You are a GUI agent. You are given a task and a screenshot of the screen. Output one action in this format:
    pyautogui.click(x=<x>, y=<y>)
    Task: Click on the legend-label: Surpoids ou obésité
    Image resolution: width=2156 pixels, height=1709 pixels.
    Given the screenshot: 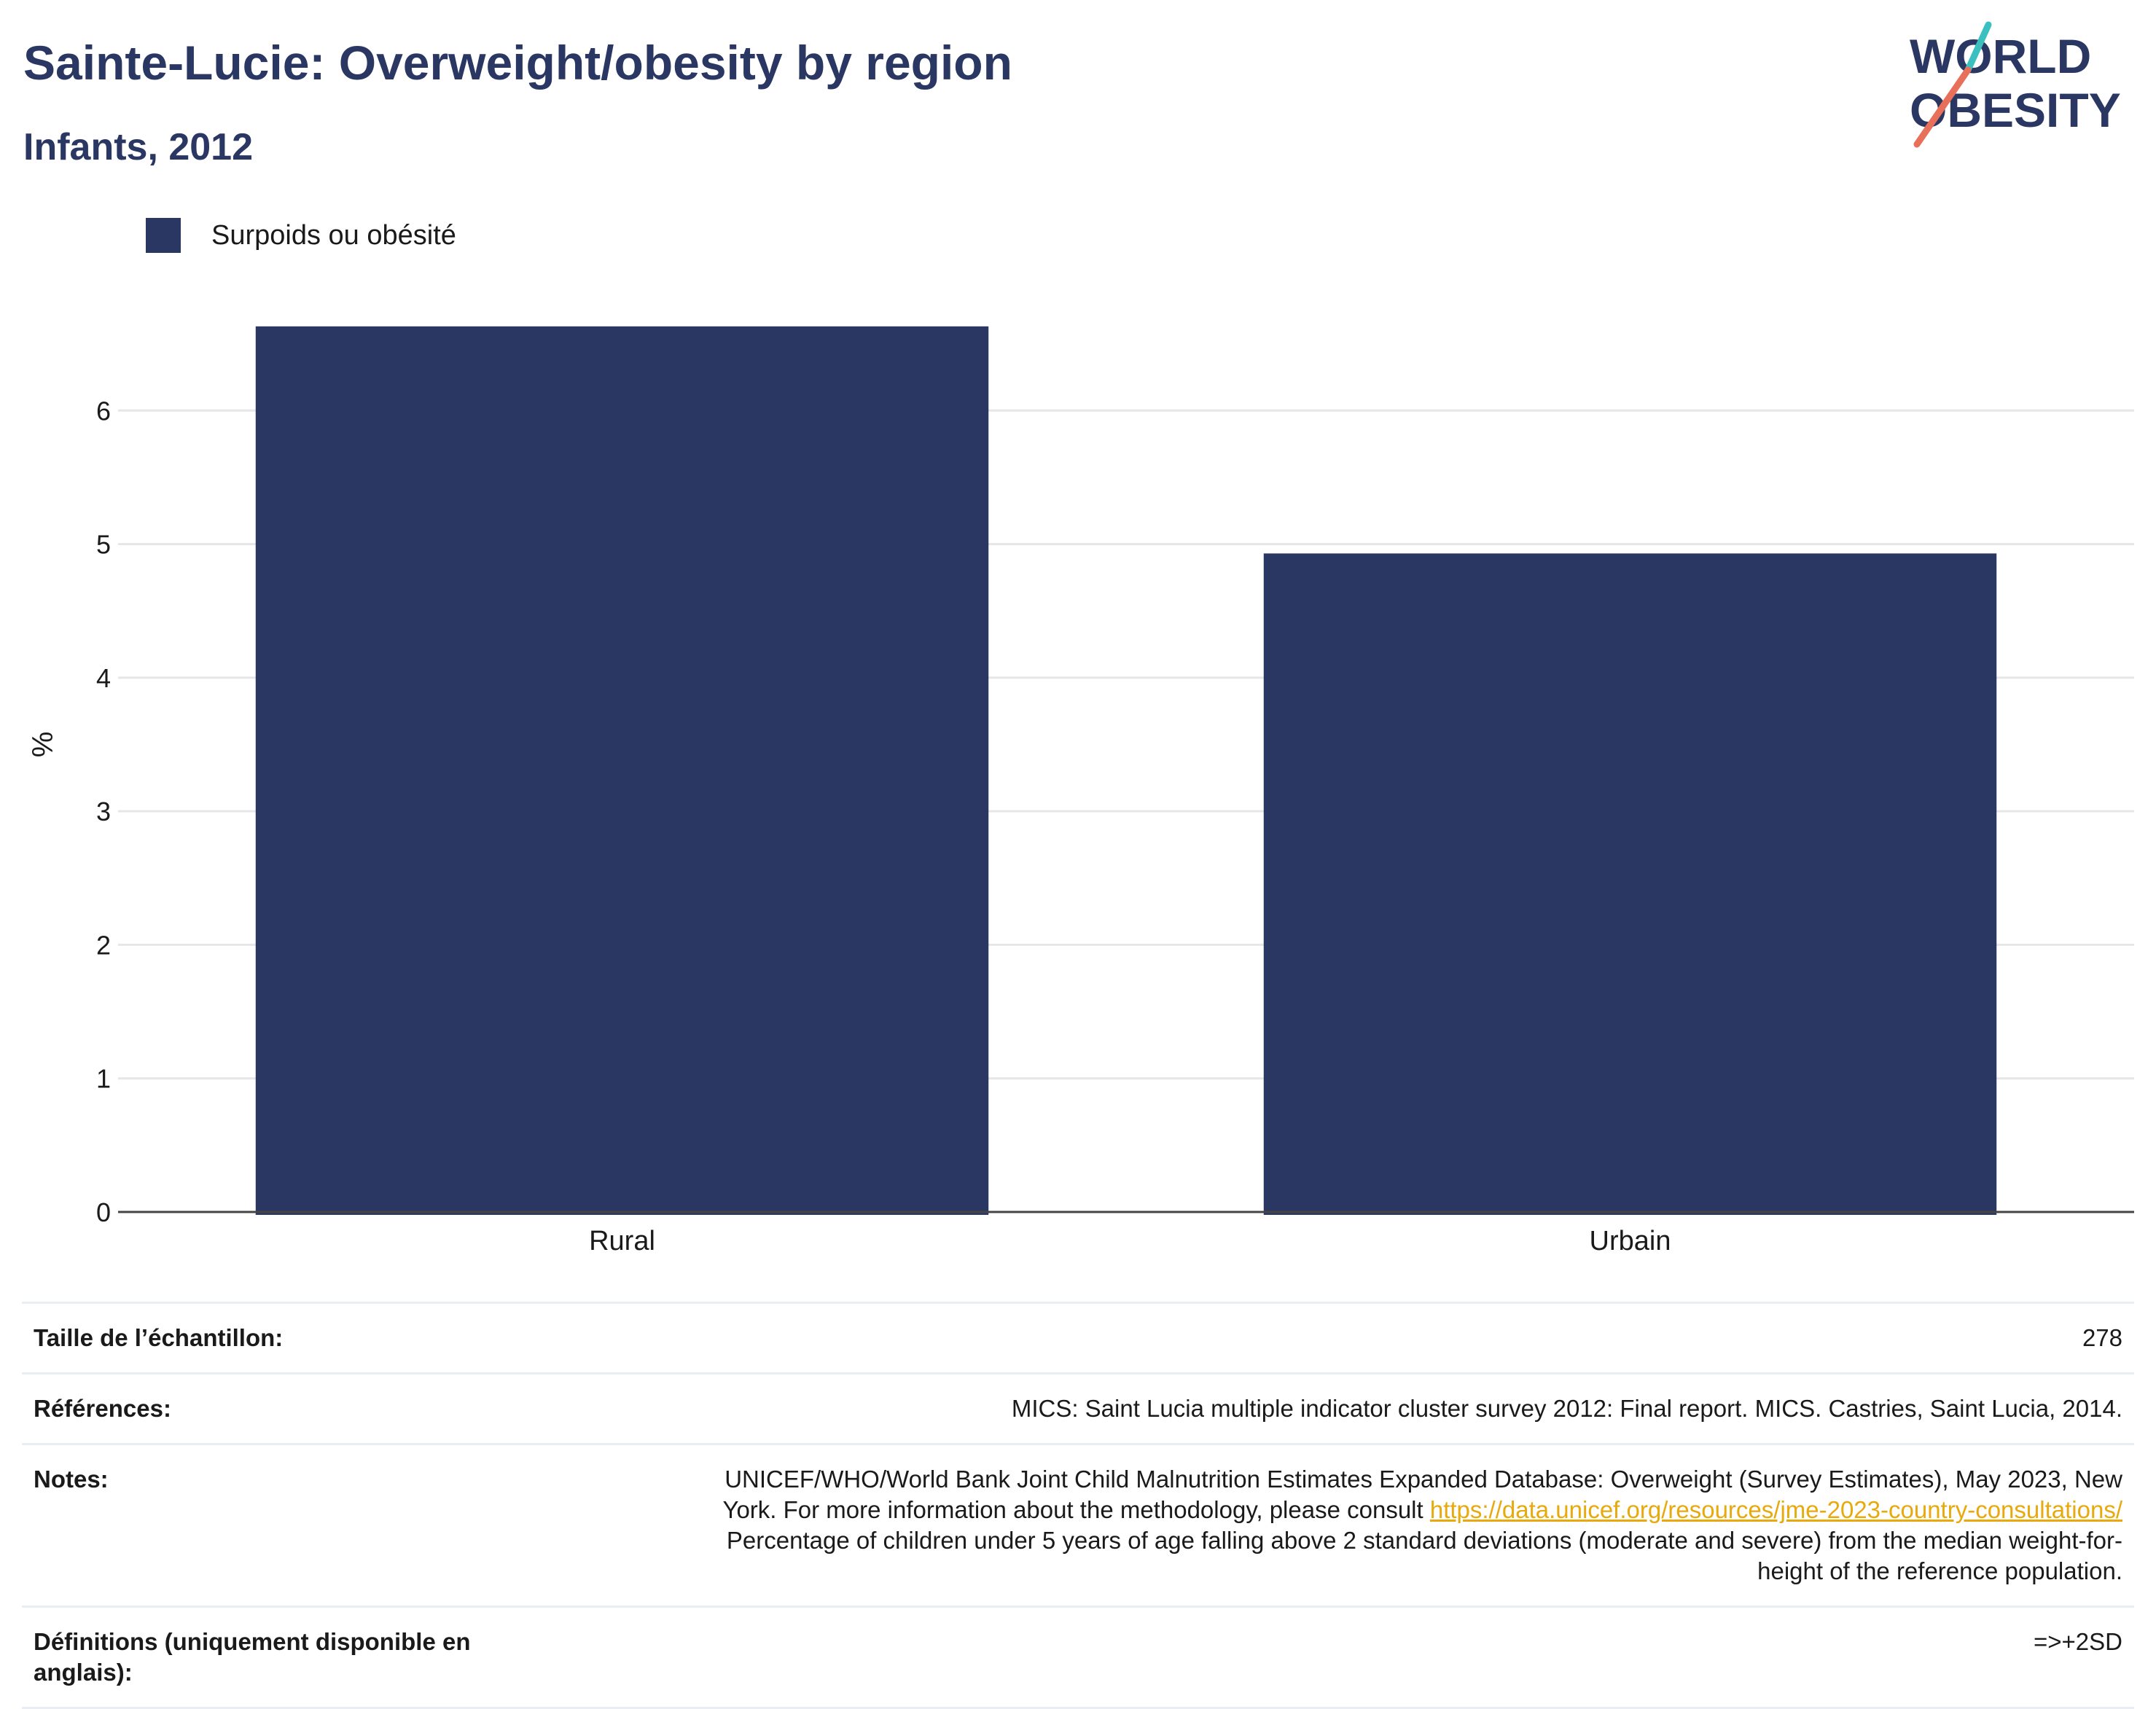 What is the action you would take?
    pyautogui.click(x=334, y=235)
    